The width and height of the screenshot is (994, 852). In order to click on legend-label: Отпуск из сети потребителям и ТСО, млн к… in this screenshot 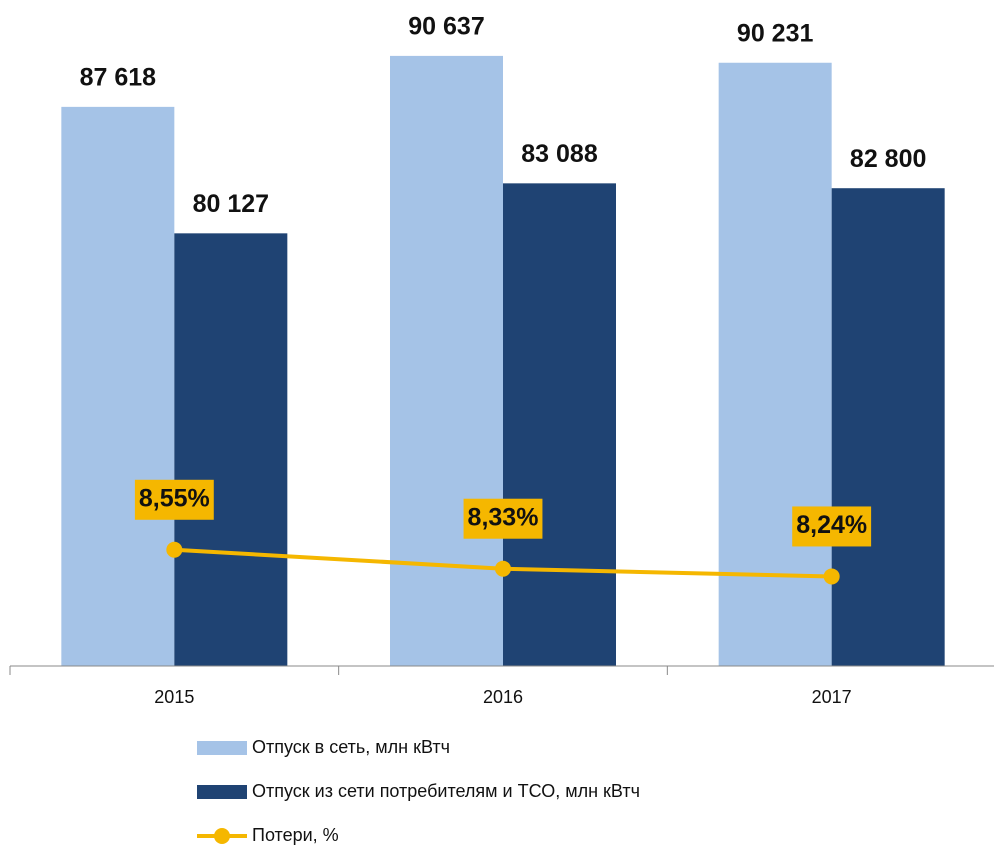, I will do `click(446, 791)`.